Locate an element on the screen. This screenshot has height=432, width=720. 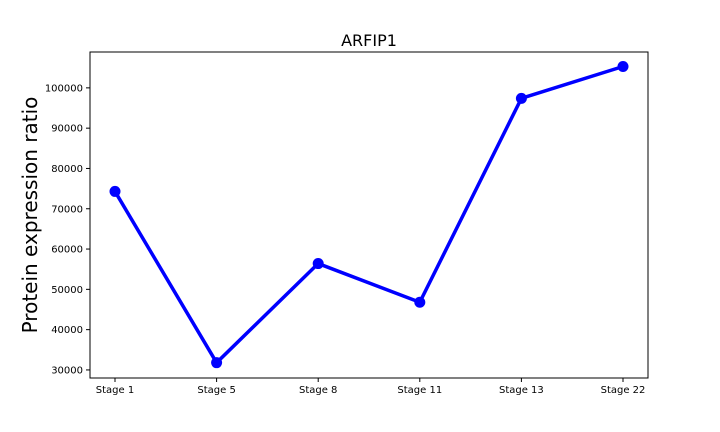
y-tick-label: 40000 is located at coordinates (67, 330).